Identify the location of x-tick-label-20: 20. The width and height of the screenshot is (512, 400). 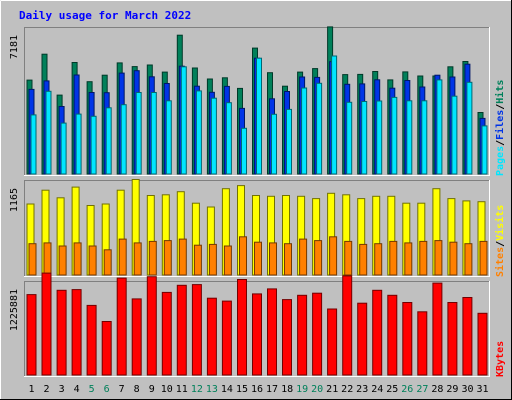
(317, 389).